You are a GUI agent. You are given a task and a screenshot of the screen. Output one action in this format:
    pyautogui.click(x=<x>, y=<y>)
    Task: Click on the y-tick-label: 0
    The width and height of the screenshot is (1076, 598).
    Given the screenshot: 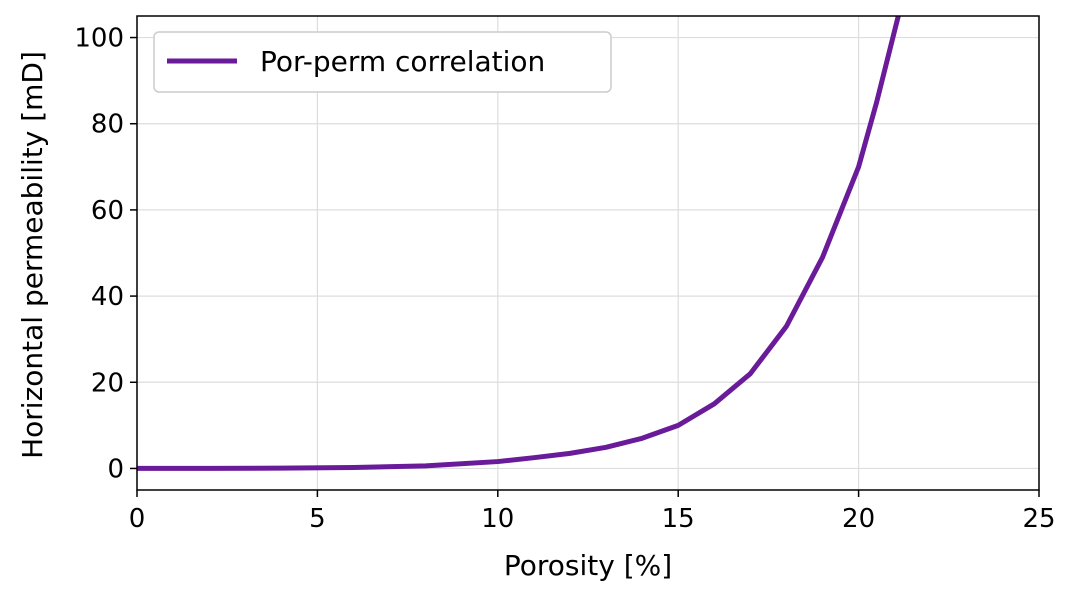 What is the action you would take?
    pyautogui.click(x=115, y=469)
    